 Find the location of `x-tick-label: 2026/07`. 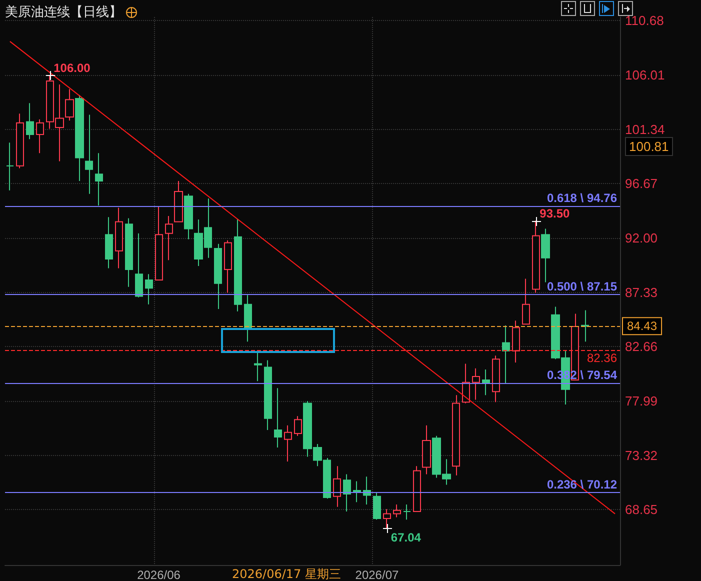

x-tick-label: 2026/07 is located at coordinates (377, 574).